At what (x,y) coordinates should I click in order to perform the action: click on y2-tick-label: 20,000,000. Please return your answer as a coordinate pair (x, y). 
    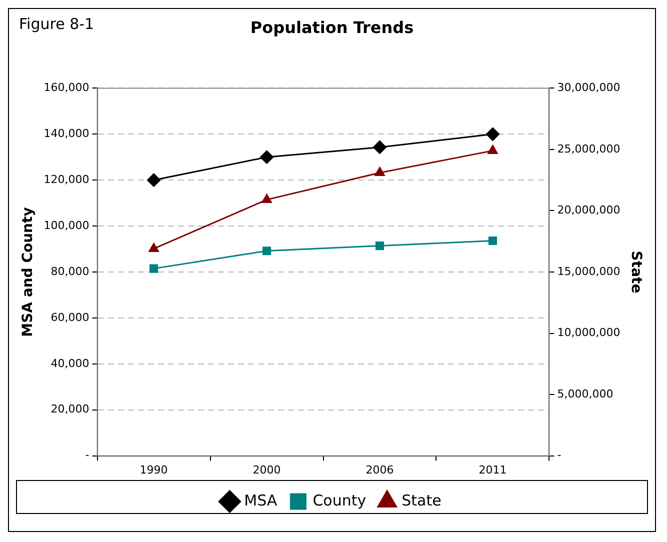
    Looking at the image, I should click on (588, 210).